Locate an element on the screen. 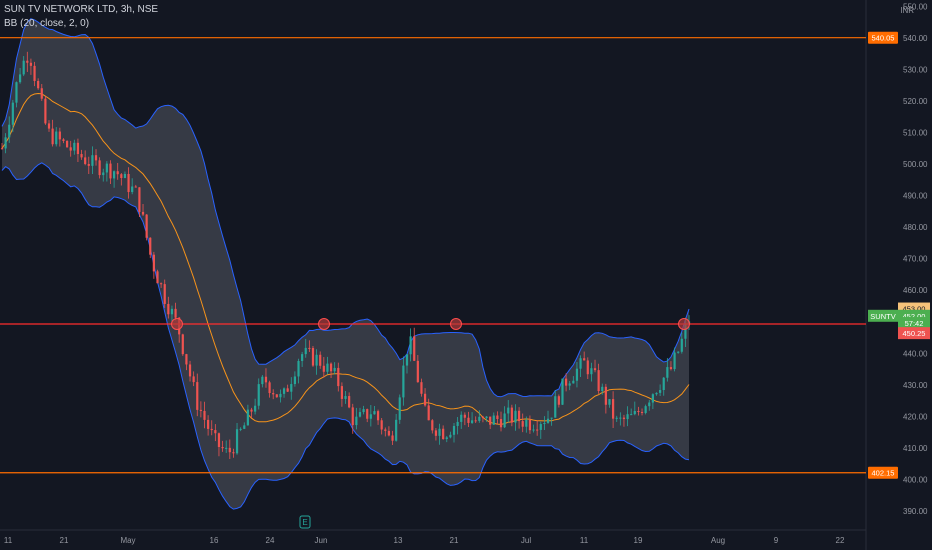 The image size is (932, 550). y-tick-label: 480.00 is located at coordinates (915, 227).